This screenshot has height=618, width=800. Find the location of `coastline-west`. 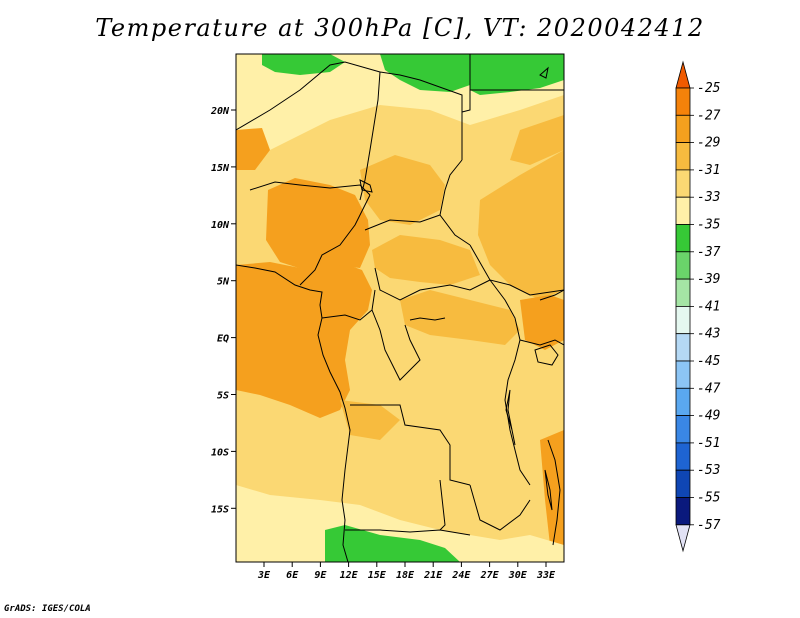

coastline-west is located at coordinates (293, 413).